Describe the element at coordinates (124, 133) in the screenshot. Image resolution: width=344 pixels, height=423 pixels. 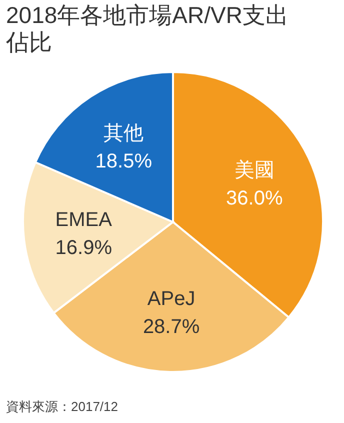
I see `slice-label: 其他` at that location.